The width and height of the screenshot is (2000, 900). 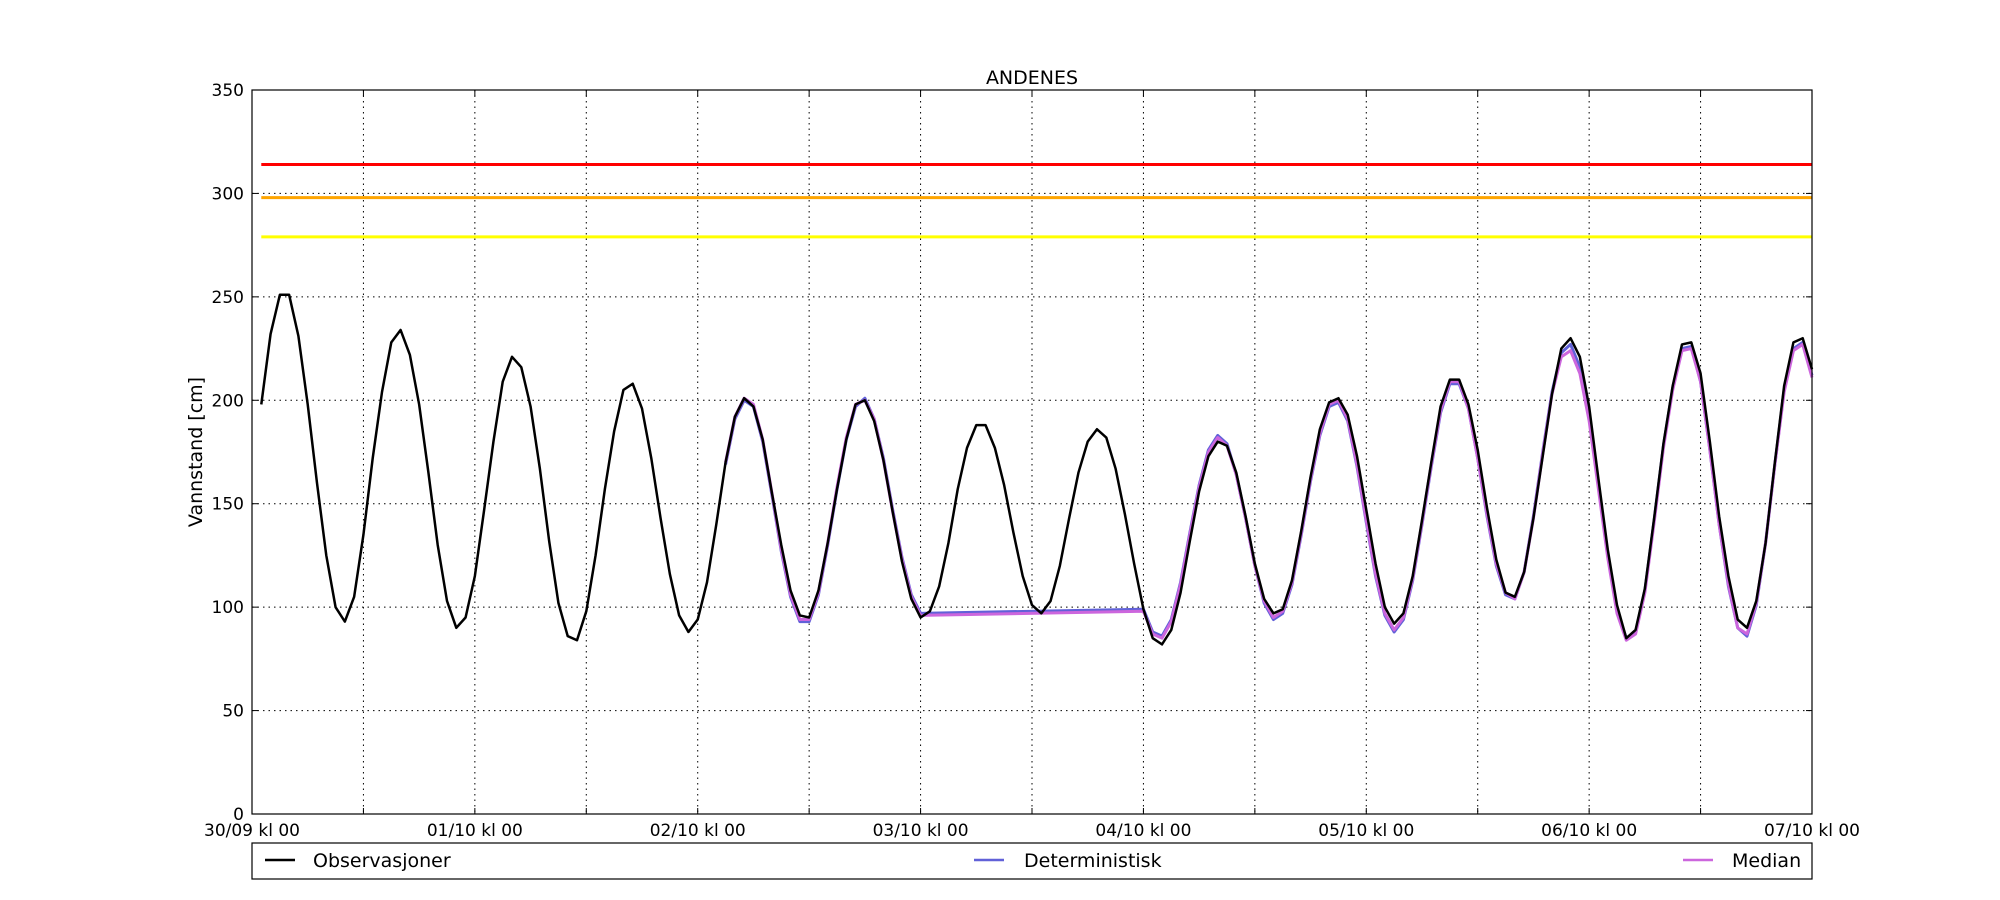 What do you see at coordinates (252, 831) in the screenshot?
I see `x-tick-label: 30/09 kl 00` at bounding box center [252, 831].